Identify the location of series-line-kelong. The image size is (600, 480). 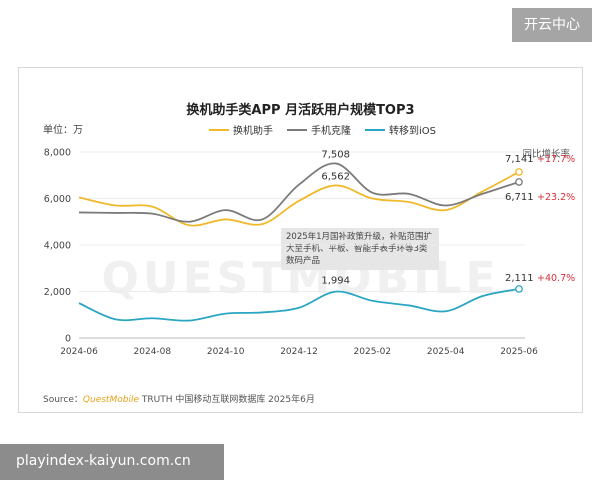
(299, 192).